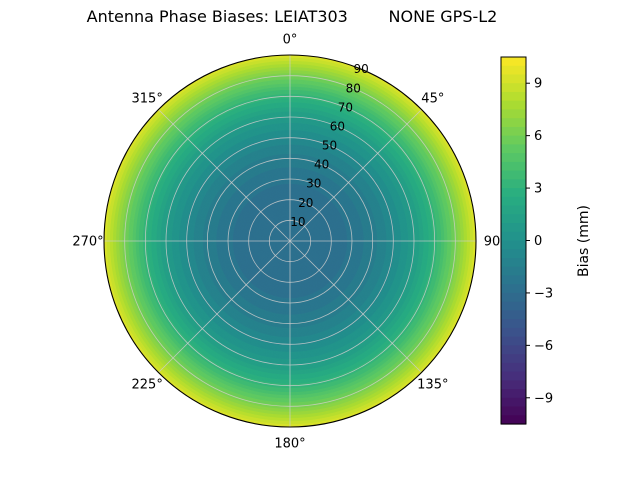 The width and height of the screenshot is (640, 480). Describe the element at coordinates (543, 398) in the screenshot. I see `colorbar-tick-label: −9` at that location.